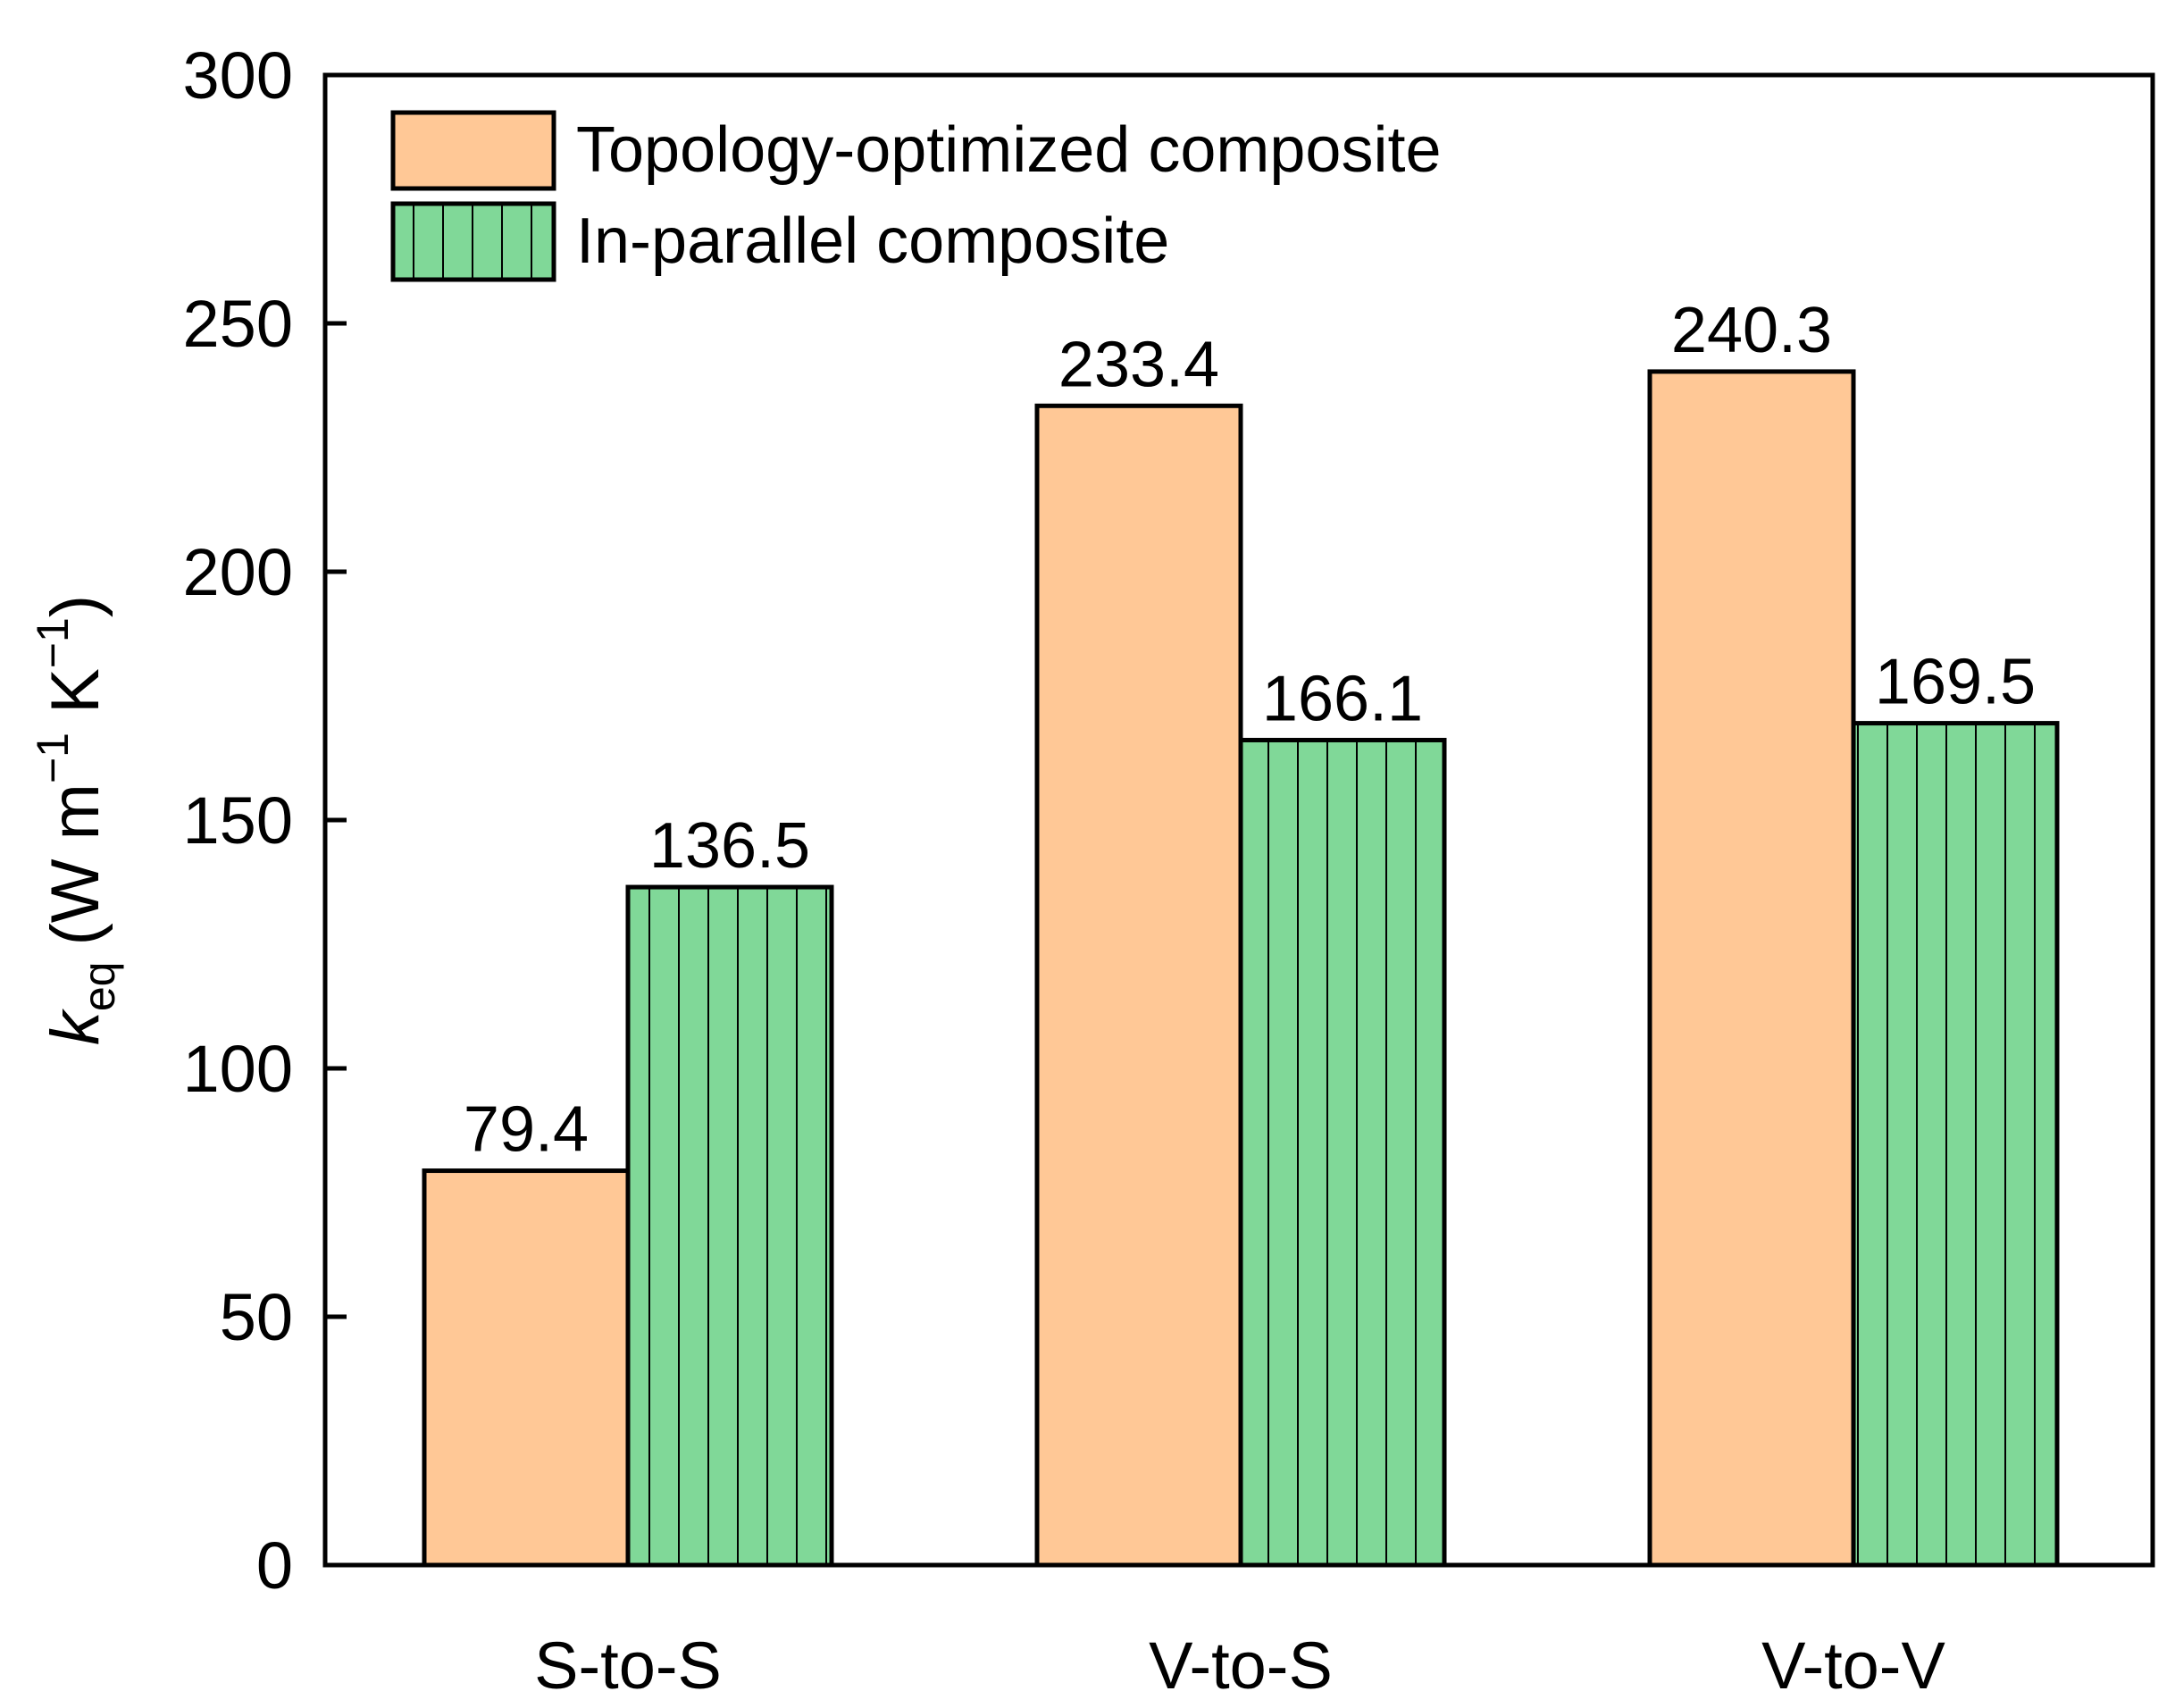 This screenshot has width=2175, height=1708. Describe the element at coordinates (1751, 968) in the screenshot. I see `bar-topology-v-to-v` at that location.